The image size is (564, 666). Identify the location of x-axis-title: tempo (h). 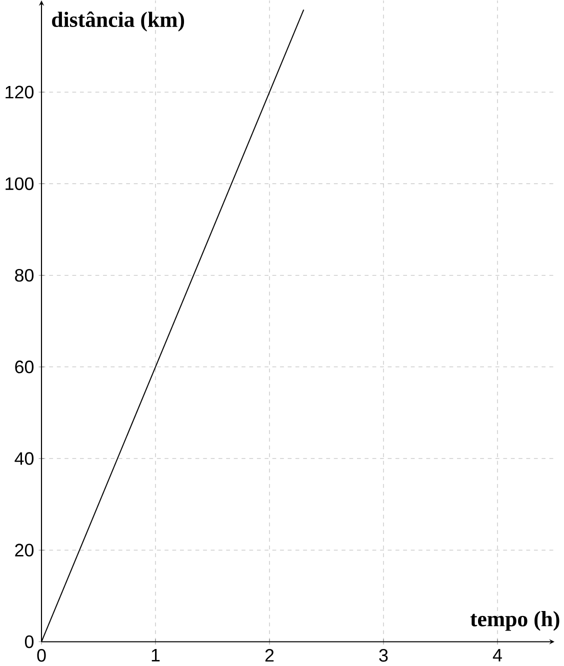
(515, 621).